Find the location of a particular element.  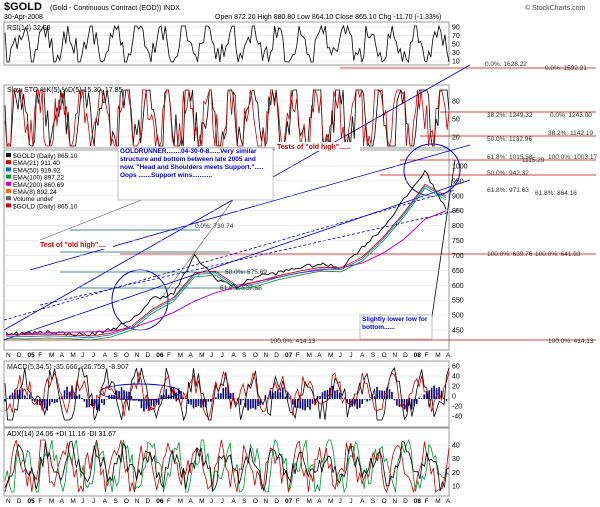

rsi-label: RSI(14) 32.63 is located at coordinates (29, 28).